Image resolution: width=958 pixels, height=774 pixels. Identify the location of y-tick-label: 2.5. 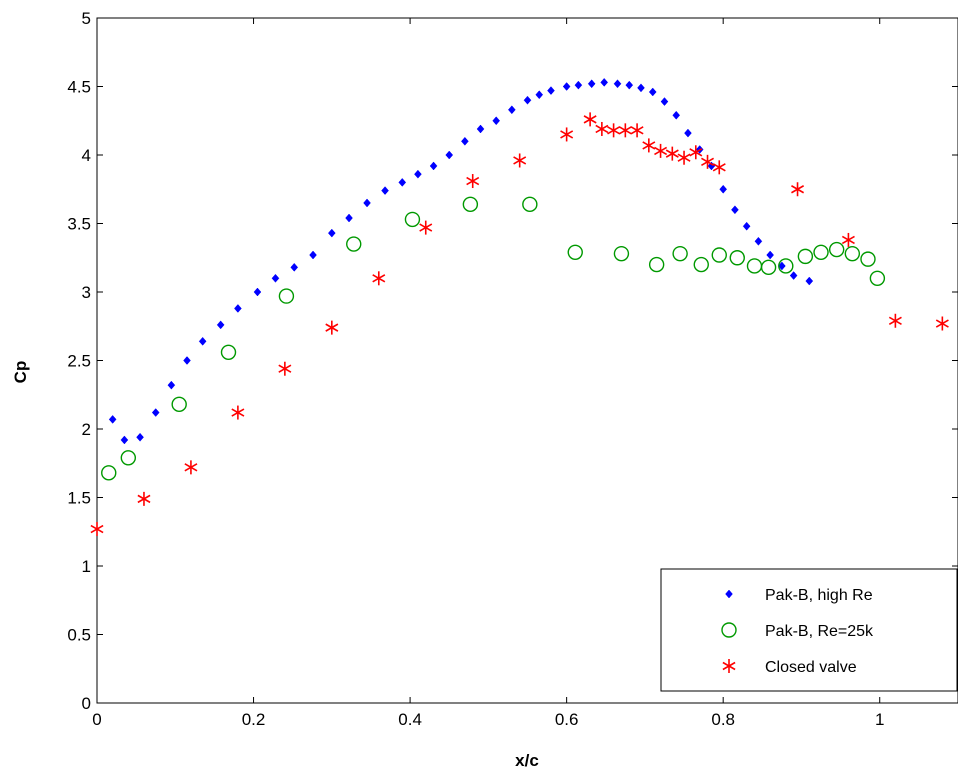
(79, 361).